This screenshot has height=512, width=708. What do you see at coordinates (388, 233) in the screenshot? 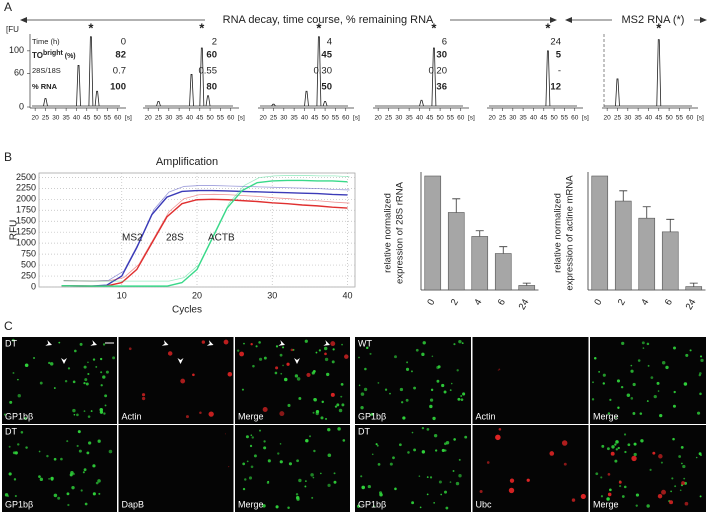
I see `y-label: relative normalized` at bounding box center [388, 233].